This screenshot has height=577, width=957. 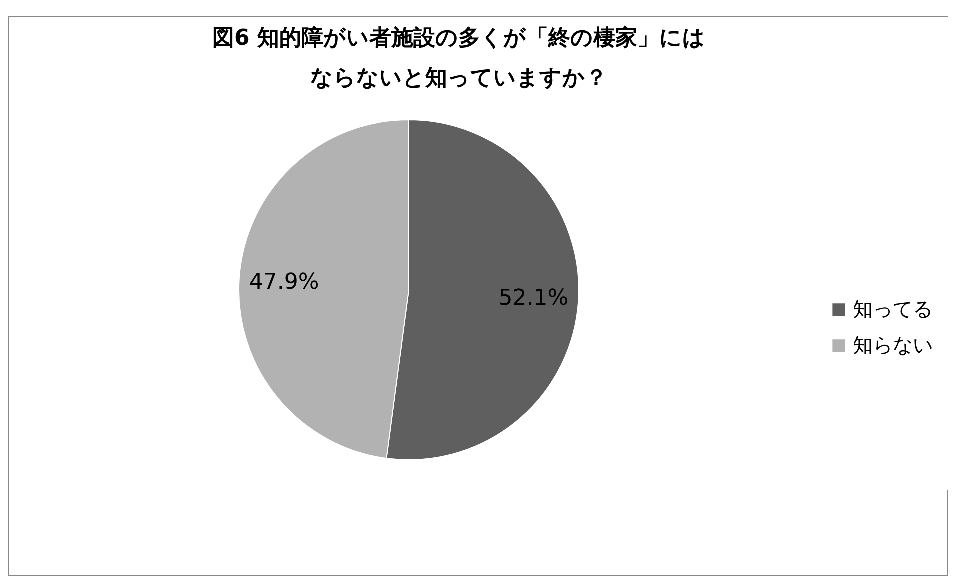 I want to click on legend-label: 知ってる, so click(x=893, y=309).